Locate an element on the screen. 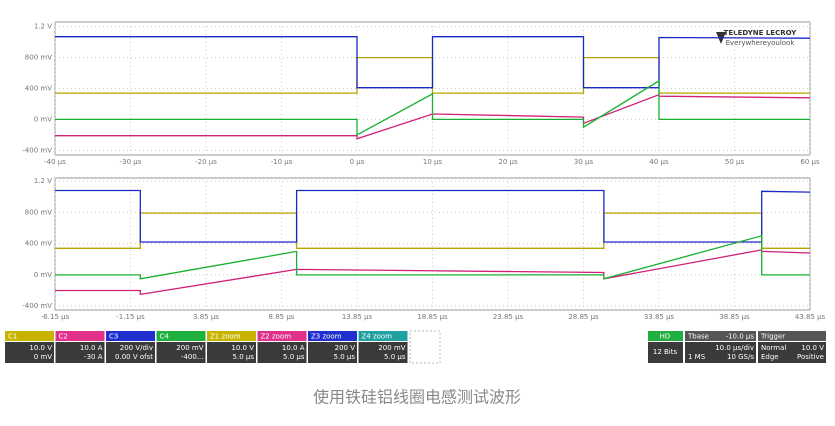 The image size is (835, 426). x-tick-label: 38.85 µs is located at coordinates (734, 317).